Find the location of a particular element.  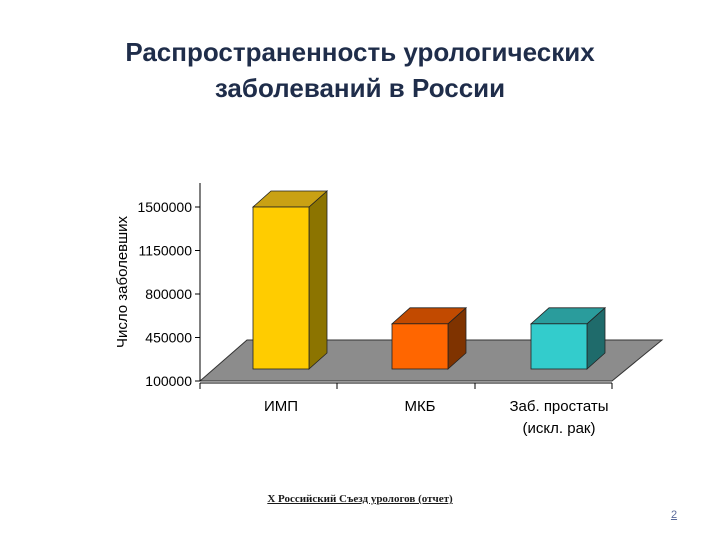

x-category-label: (искл. рак) is located at coordinates (559, 428).